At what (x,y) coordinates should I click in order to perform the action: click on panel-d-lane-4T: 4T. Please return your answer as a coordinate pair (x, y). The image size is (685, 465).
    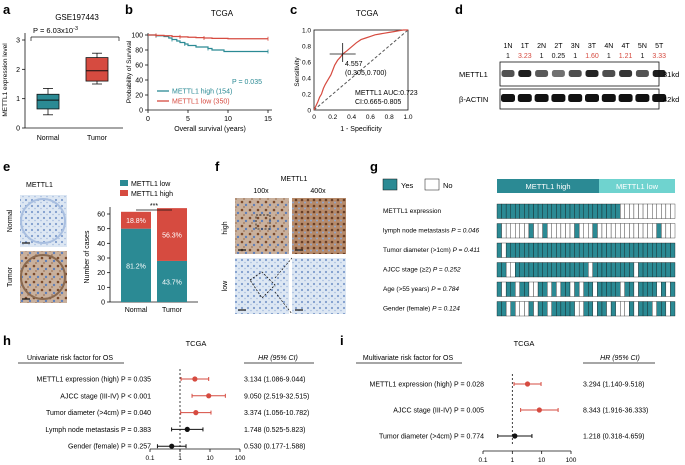
    Looking at the image, I should click on (626, 46).